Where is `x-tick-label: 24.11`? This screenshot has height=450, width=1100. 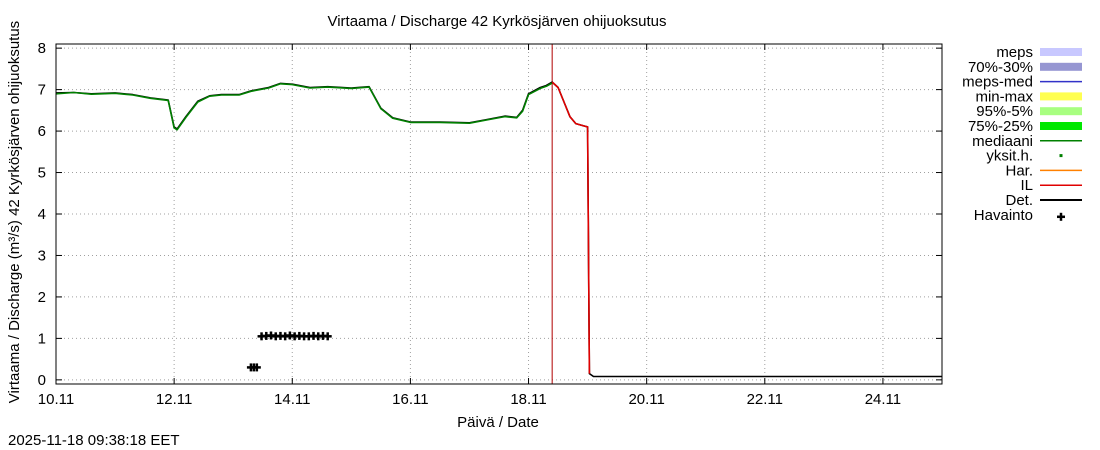 x-tick-label: 24.11 is located at coordinates (883, 399).